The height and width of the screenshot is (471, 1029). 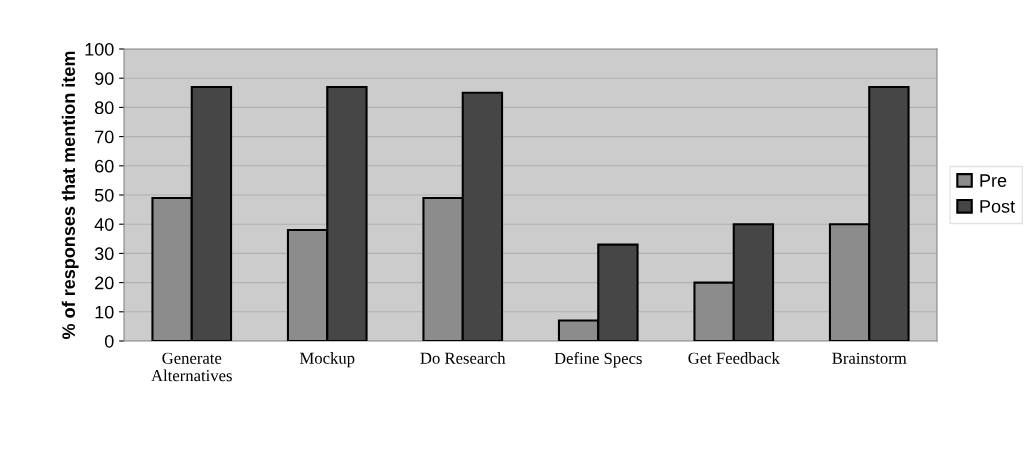 I want to click on y-tick-label: 90, so click(x=104, y=78).